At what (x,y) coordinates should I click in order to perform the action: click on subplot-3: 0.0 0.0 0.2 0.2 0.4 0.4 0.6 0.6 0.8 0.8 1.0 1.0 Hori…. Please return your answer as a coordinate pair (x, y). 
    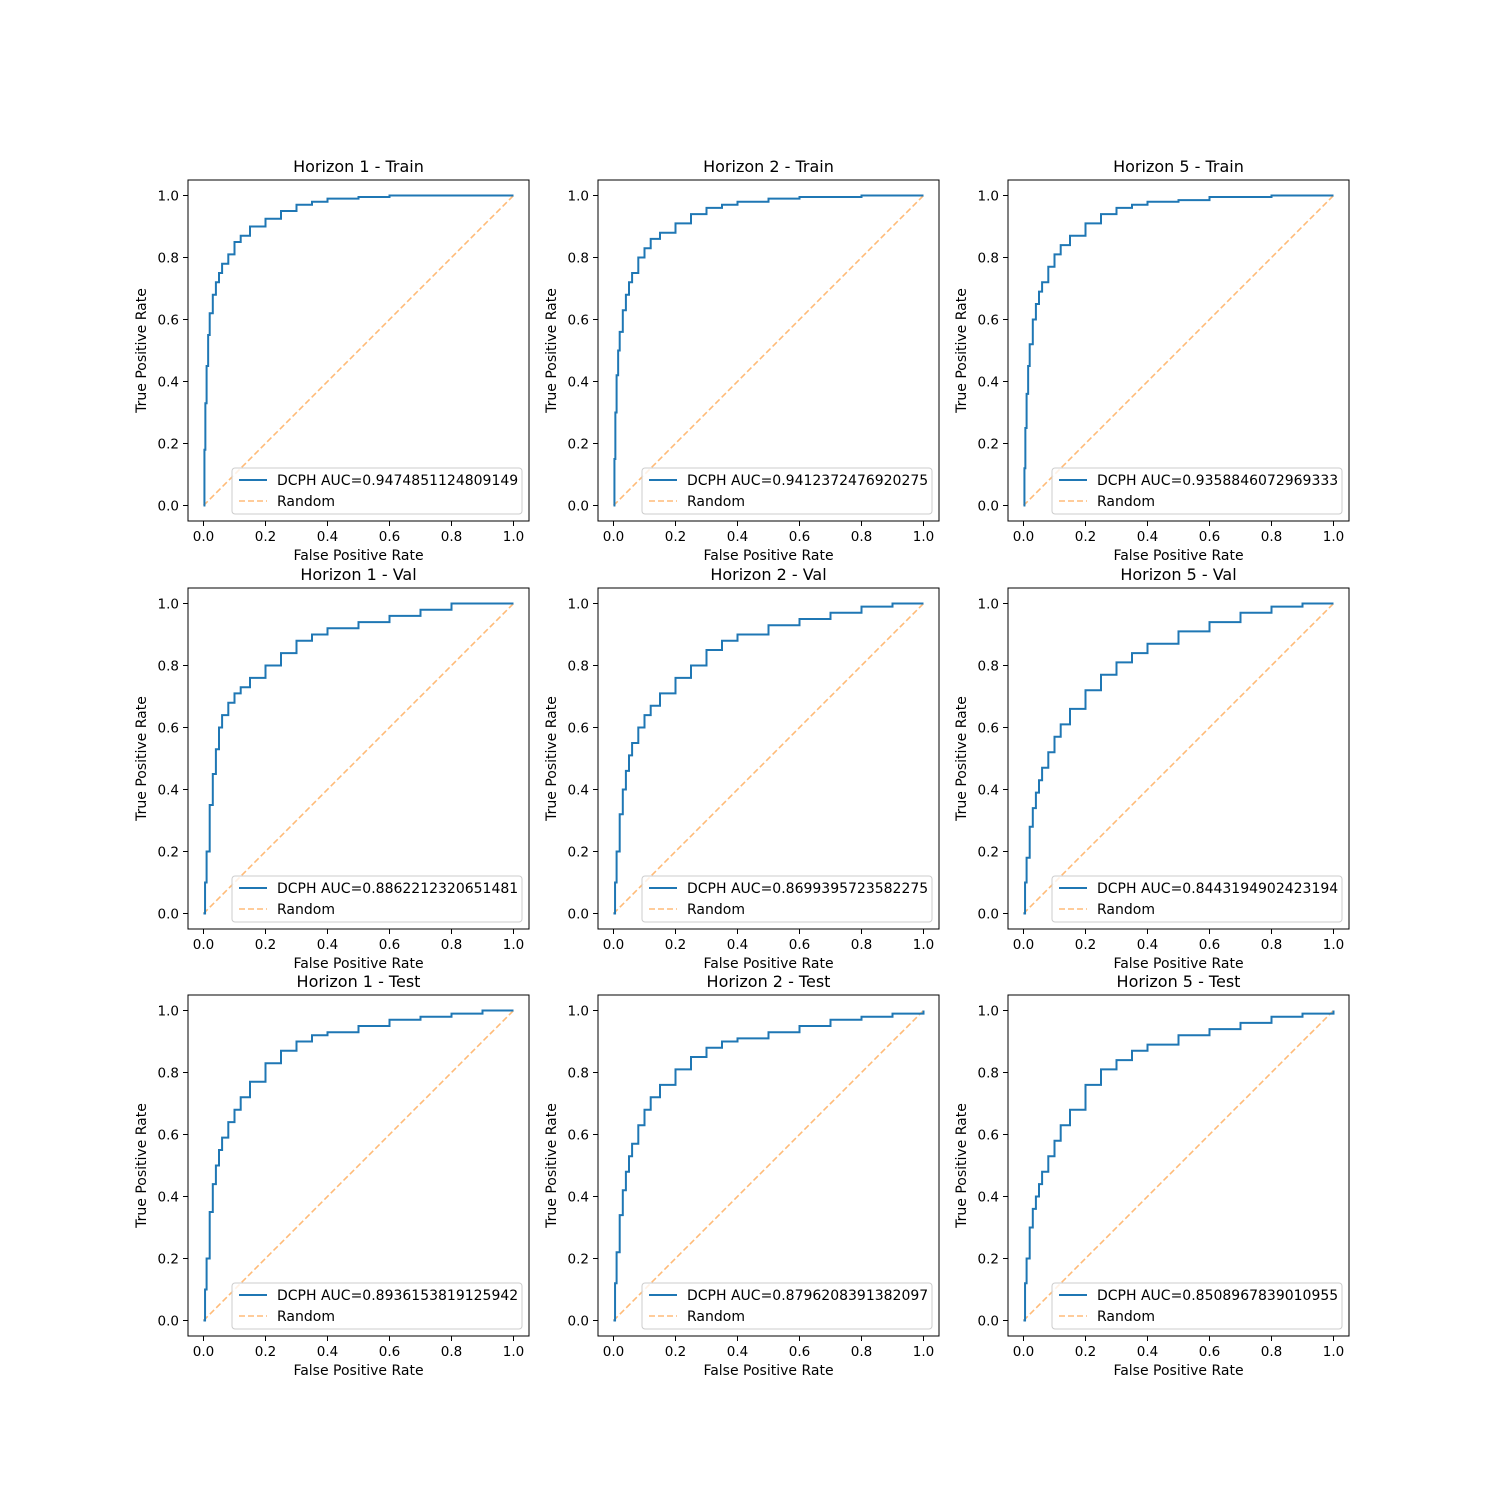
    Looking at the image, I should click on (1152, 360).